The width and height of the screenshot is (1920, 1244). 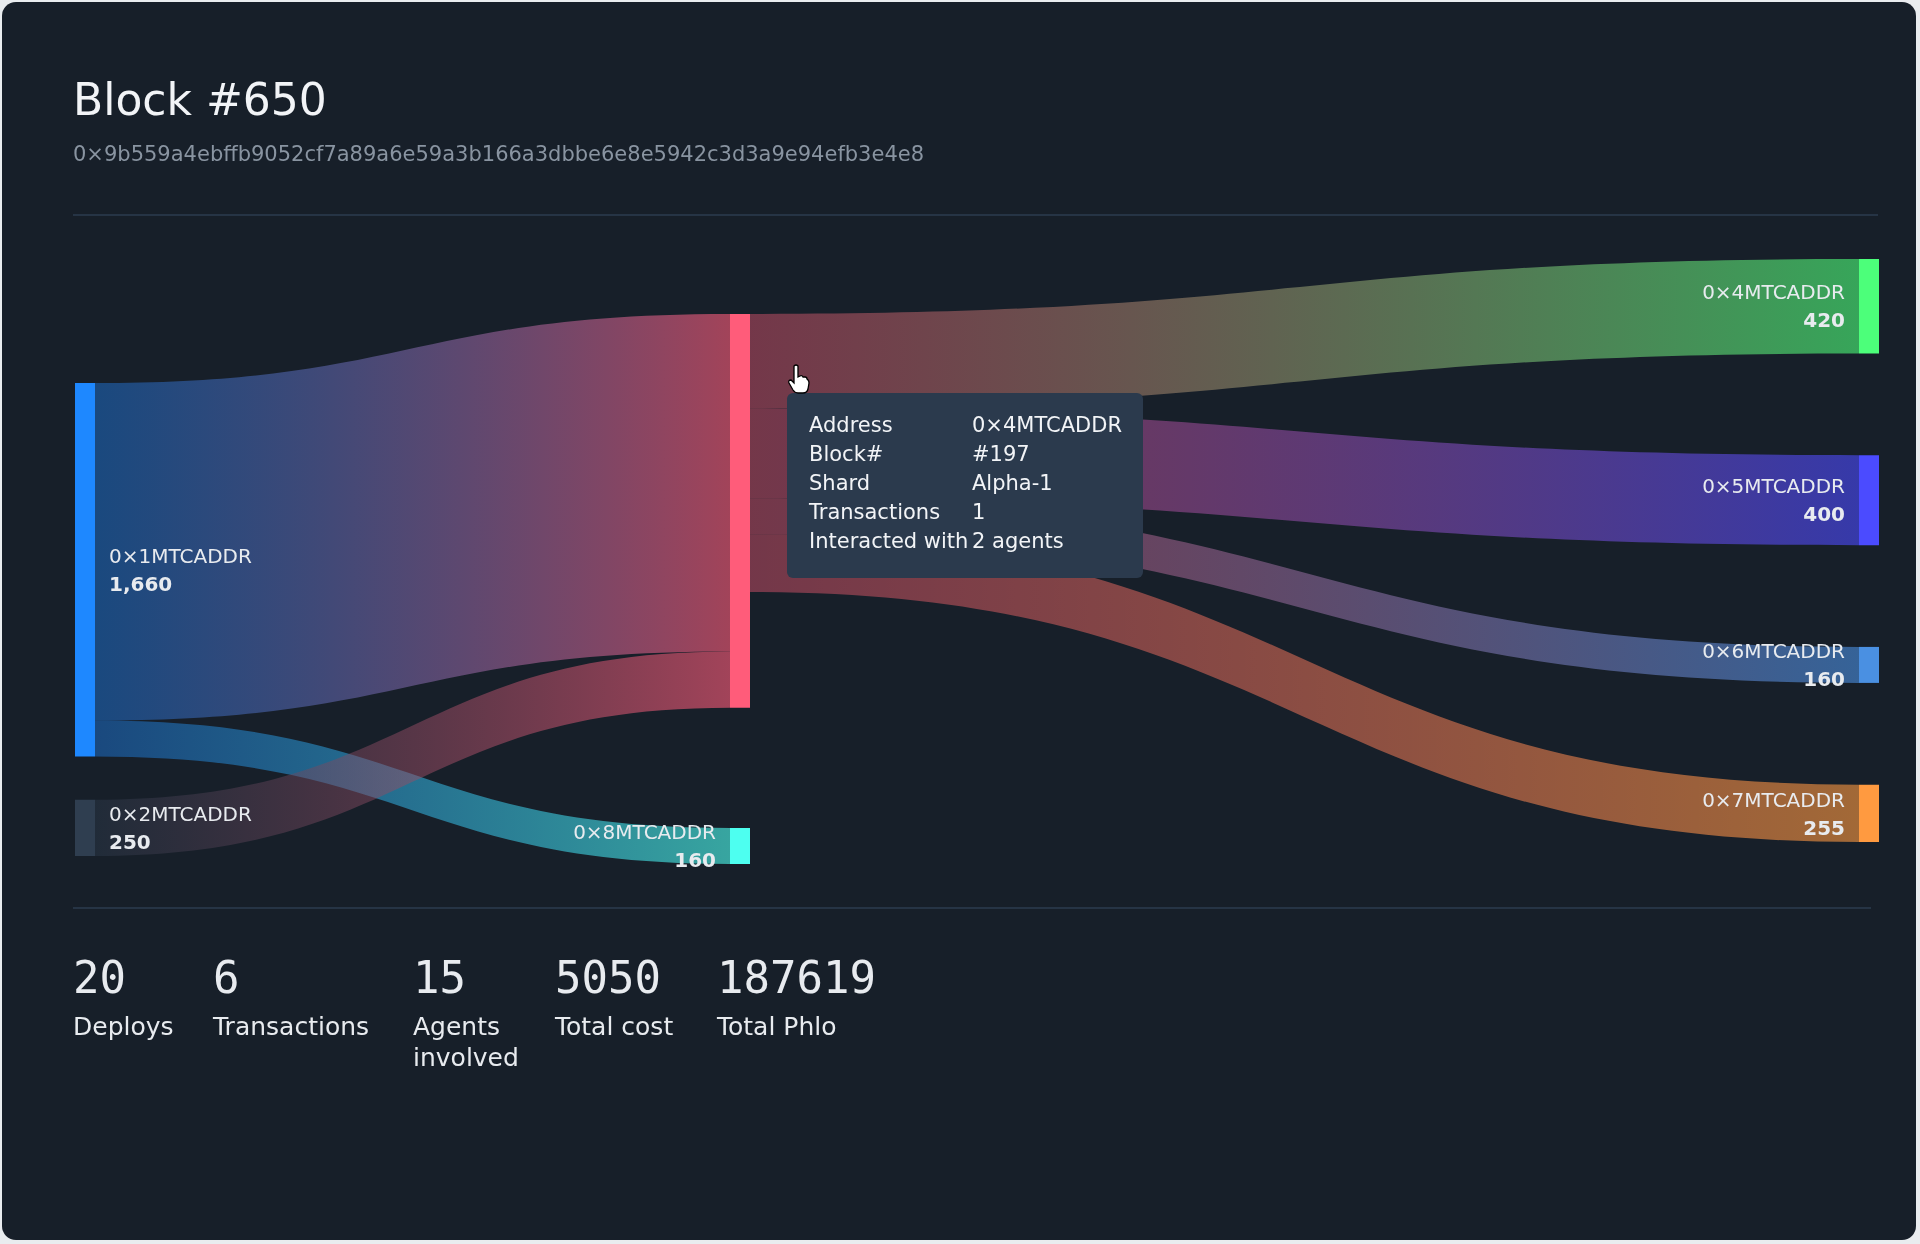 I want to click on category-label: Transactions, so click(x=291, y=1026).